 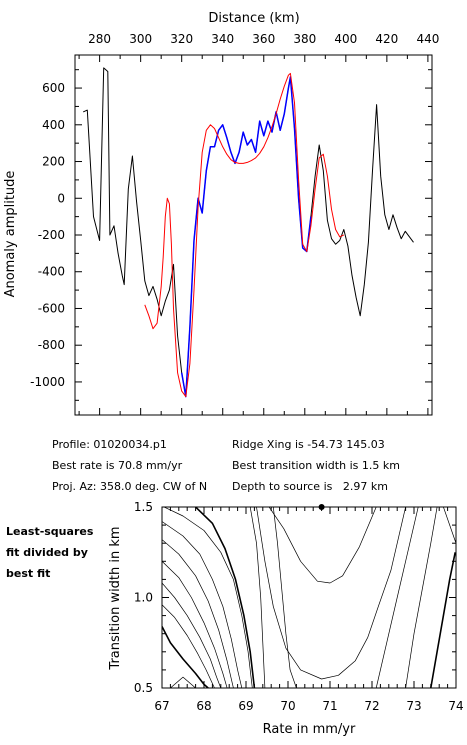 What do you see at coordinates (53, 88) in the screenshot?
I see `y-tick-label: 600` at bounding box center [53, 88].